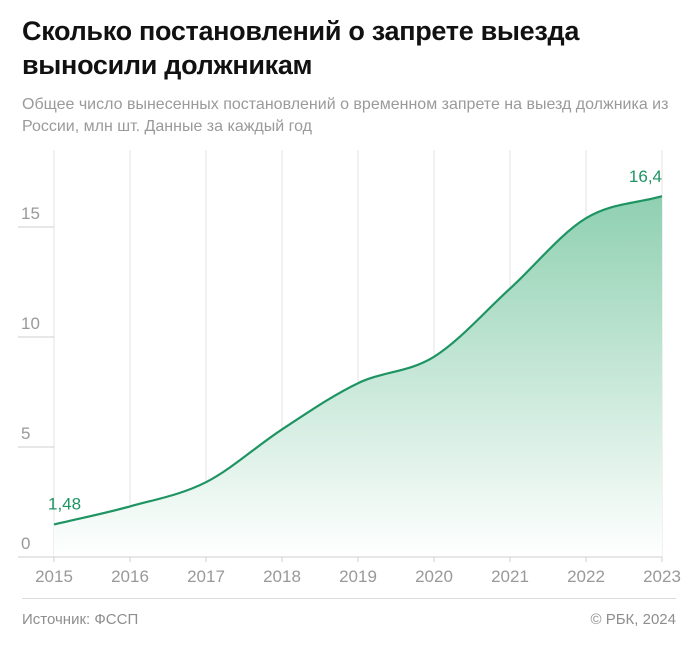 Image resolution: width=700 pixels, height=649 pixels. I want to click on x-tick-label-2019: 2019, so click(358, 576).